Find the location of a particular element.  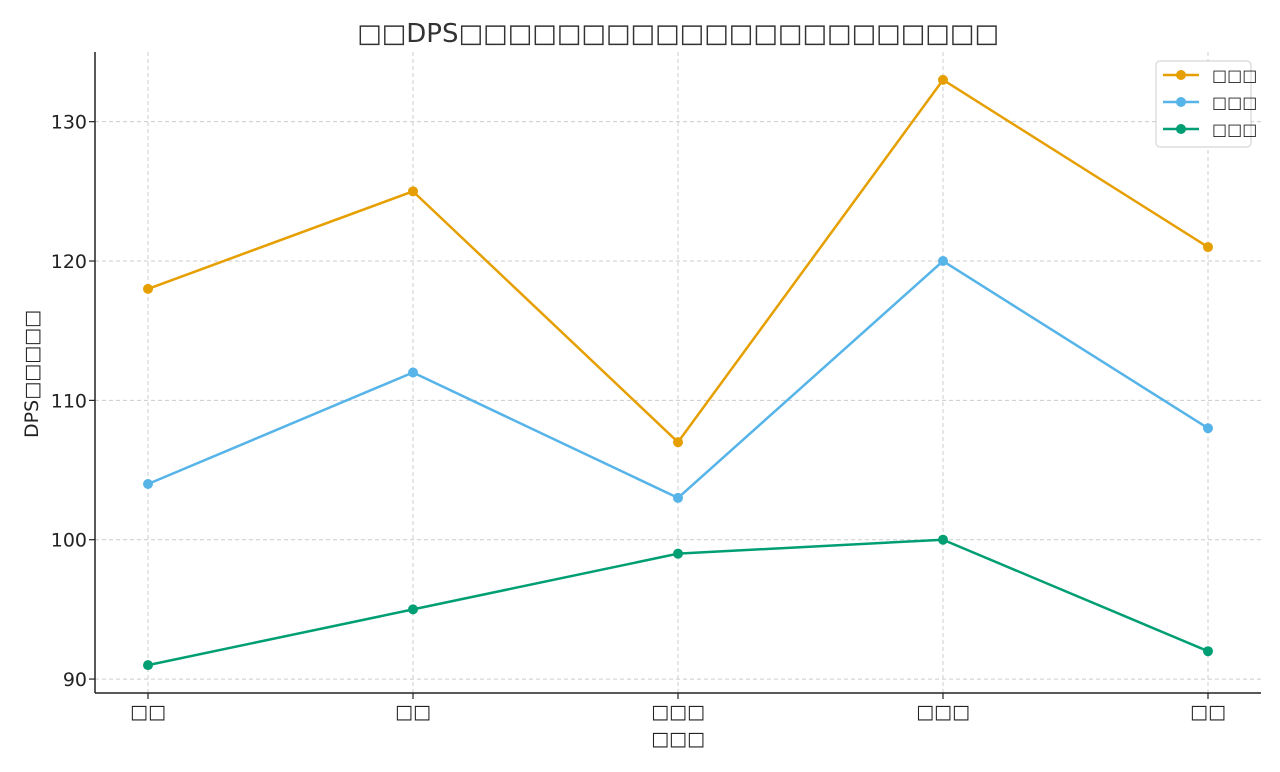

y-axis-label: DPS□□□□□ is located at coordinates (32, 374).